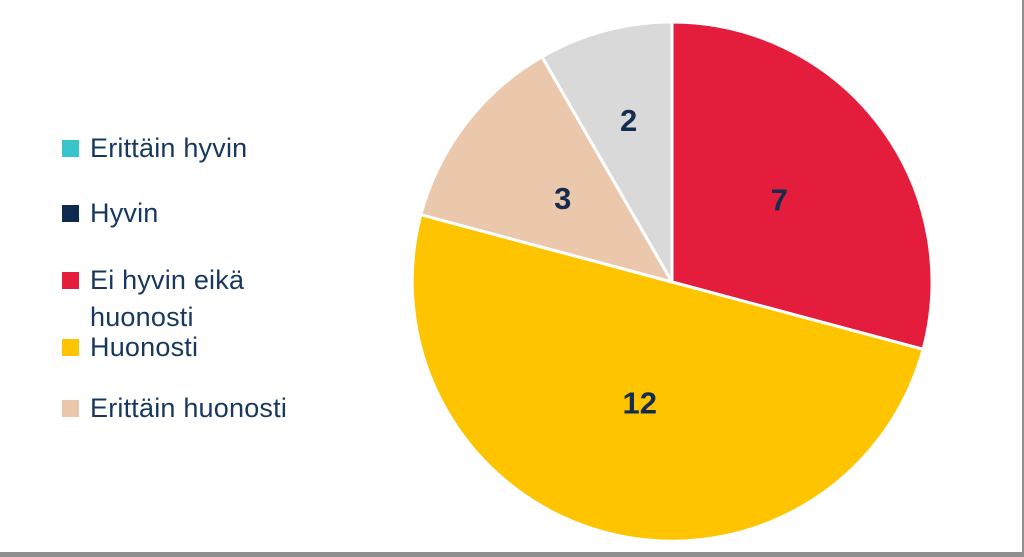 The image size is (1024, 557). I want to click on legend-item-hyvin: Hyvin, so click(188, 213).